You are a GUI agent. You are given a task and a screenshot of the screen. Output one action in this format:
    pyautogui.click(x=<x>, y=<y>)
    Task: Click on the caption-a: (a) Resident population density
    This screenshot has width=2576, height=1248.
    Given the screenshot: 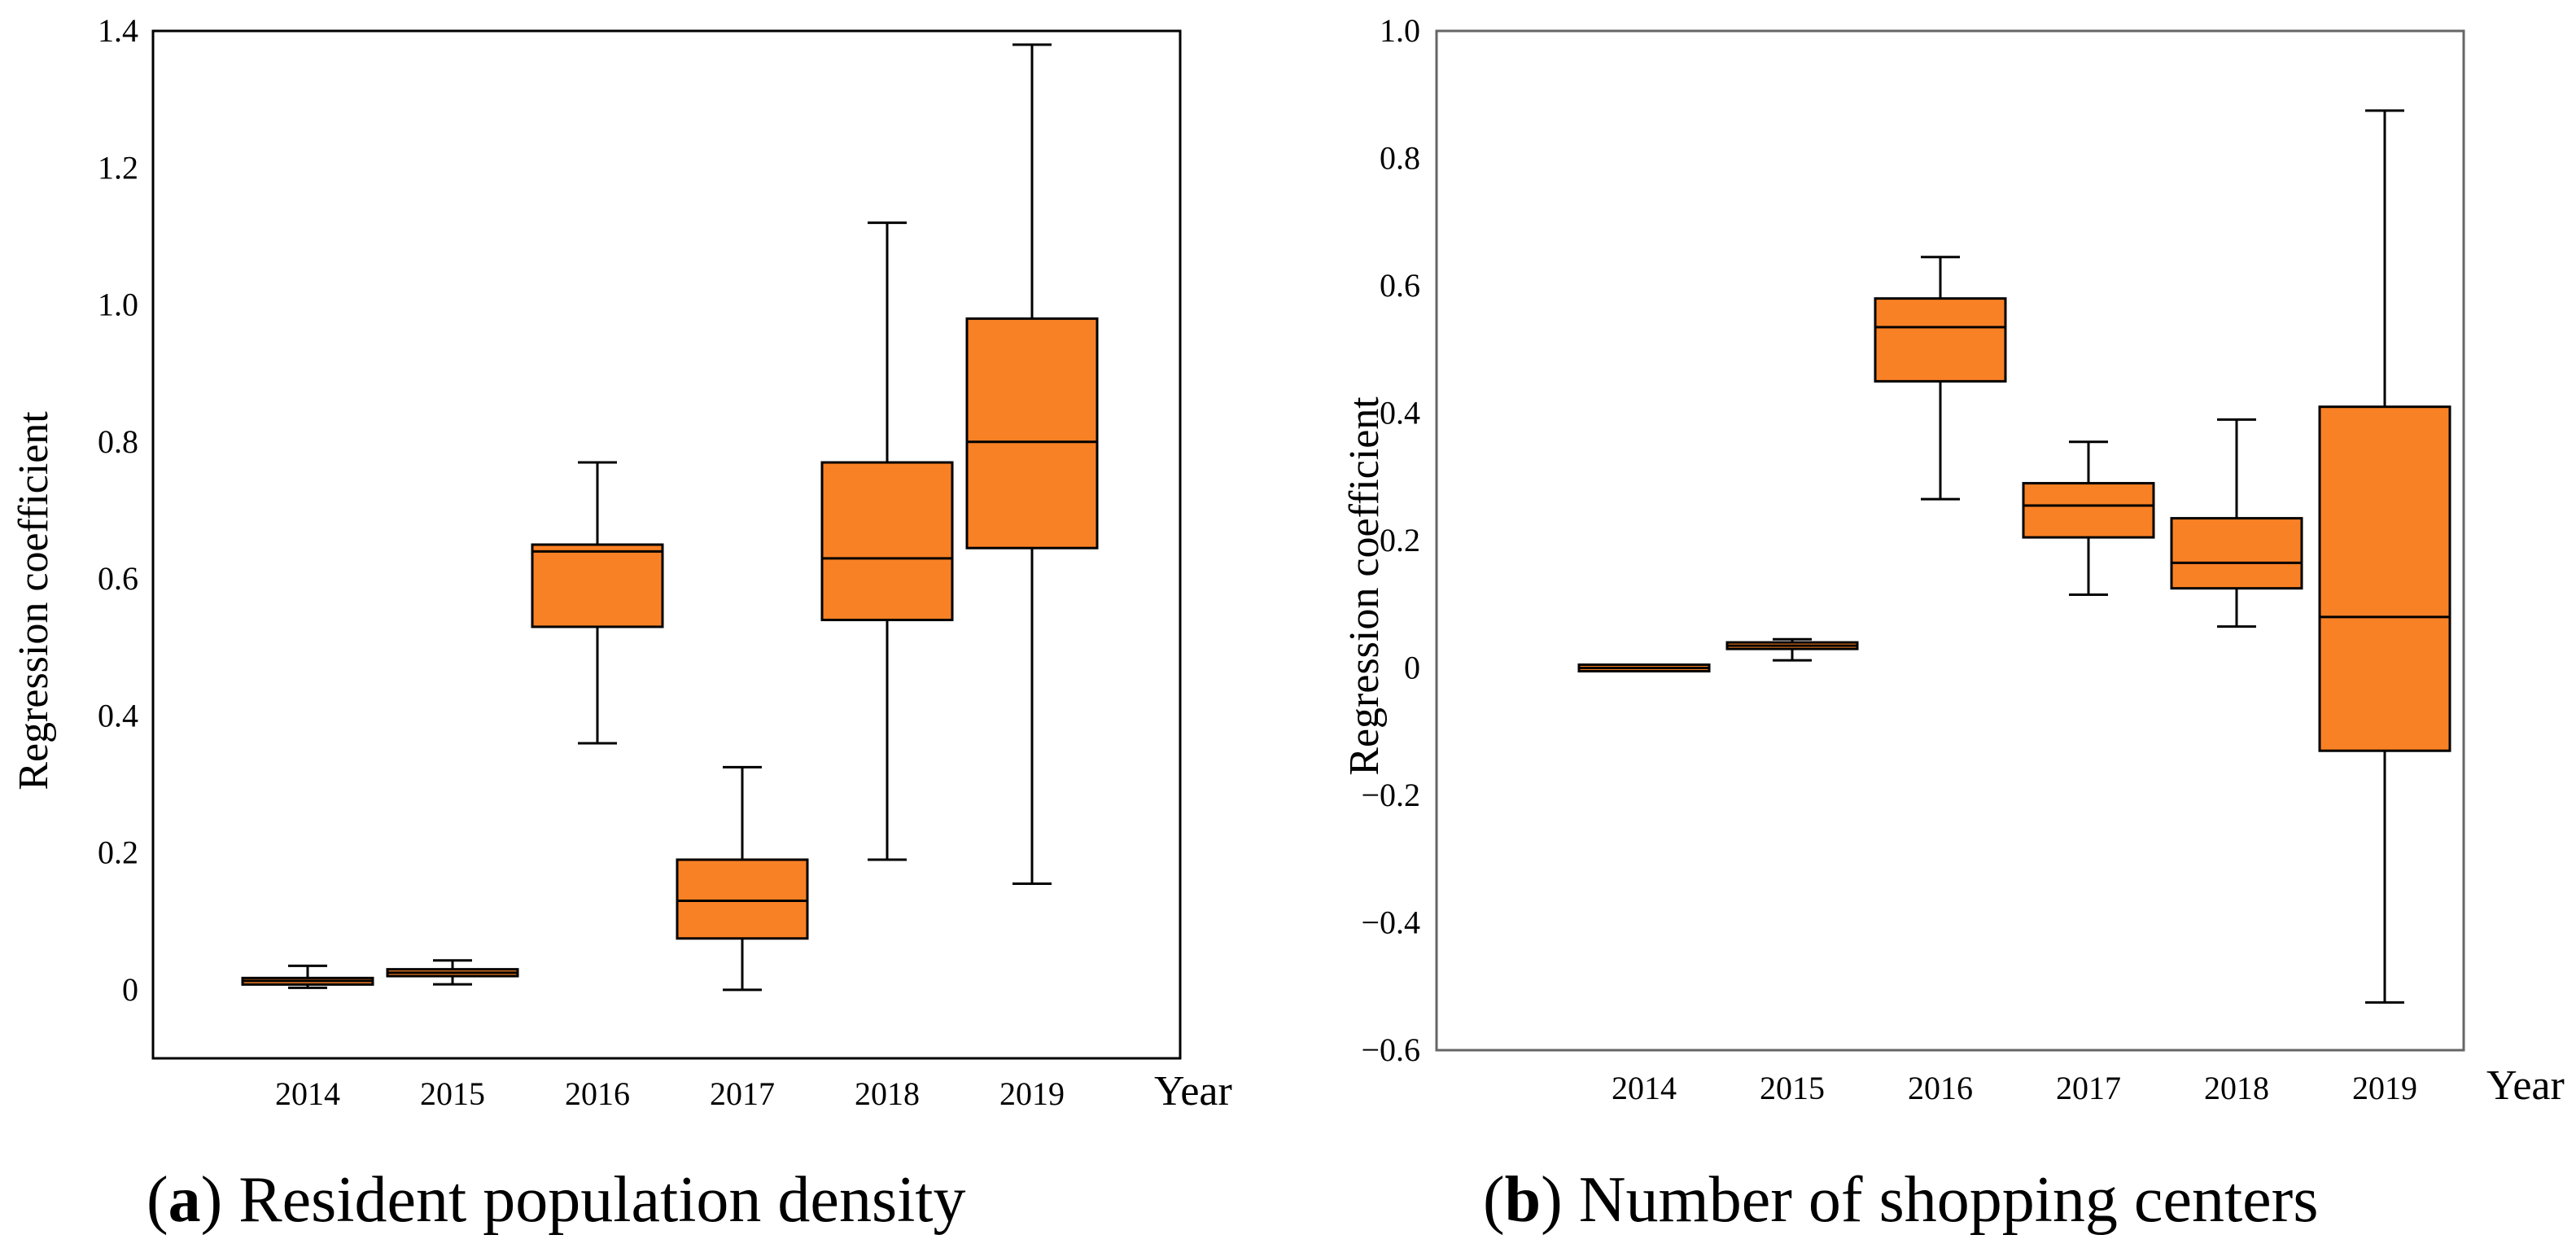 What is the action you would take?
    pyautogui.click(x=556, y=1200)
    